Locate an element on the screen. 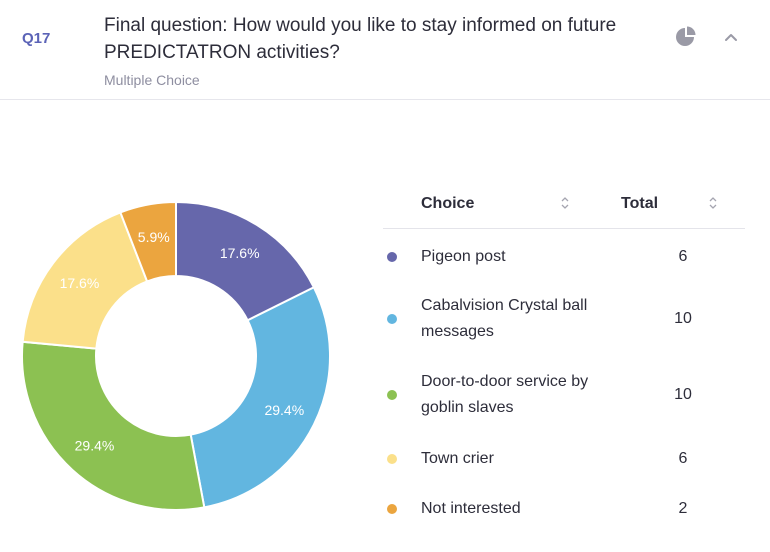  chevron-up-icon is located at coordinates (731, 37).